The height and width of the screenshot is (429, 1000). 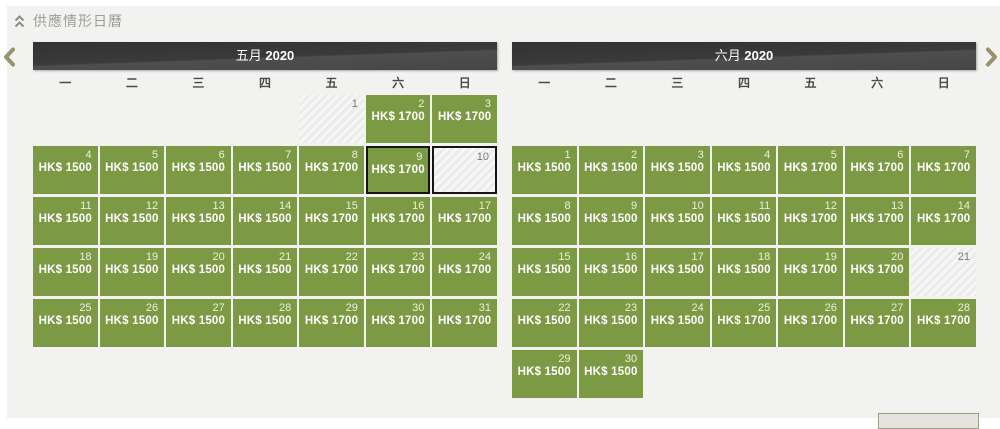 I want to click on day-number: 5, so click(x=833, y=155).